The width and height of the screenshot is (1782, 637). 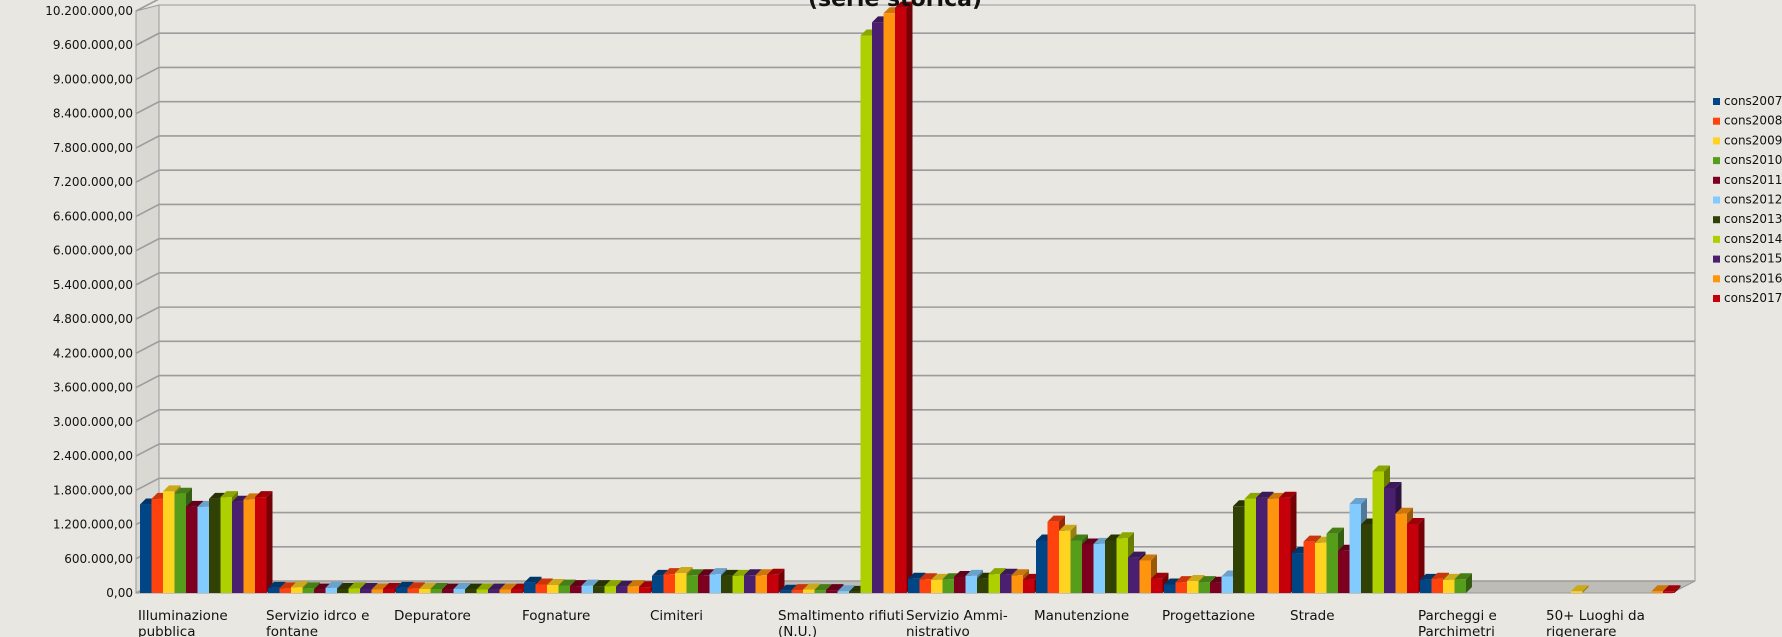 What do you see at coordinates (93, 79) in the screenshot?
I see `y-tick-label: 9.000.000,00` at bounding box center [93, 79].